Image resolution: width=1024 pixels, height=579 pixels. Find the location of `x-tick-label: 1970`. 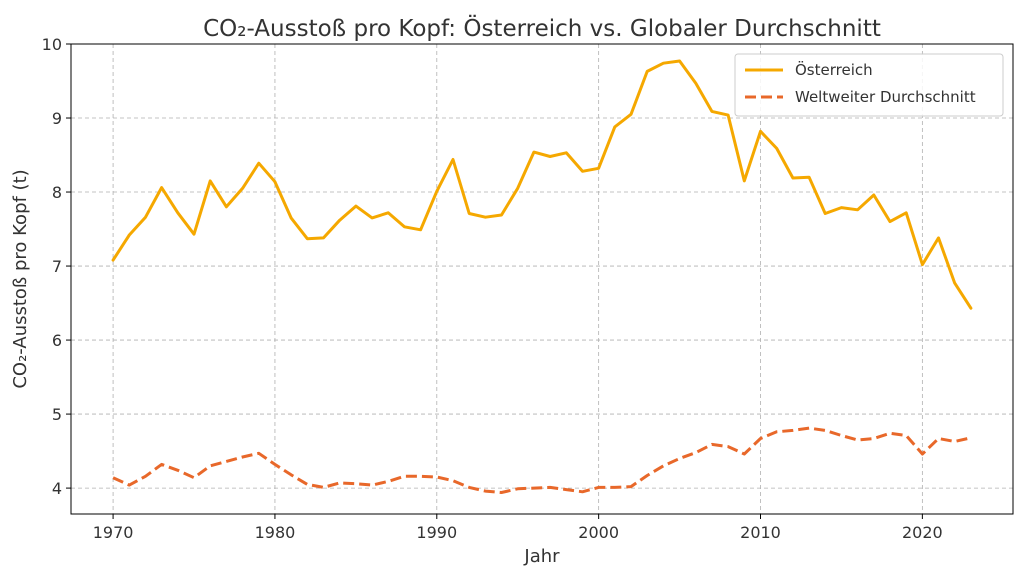

x-tick-label: 1970 is located at coordinates (113, 532).